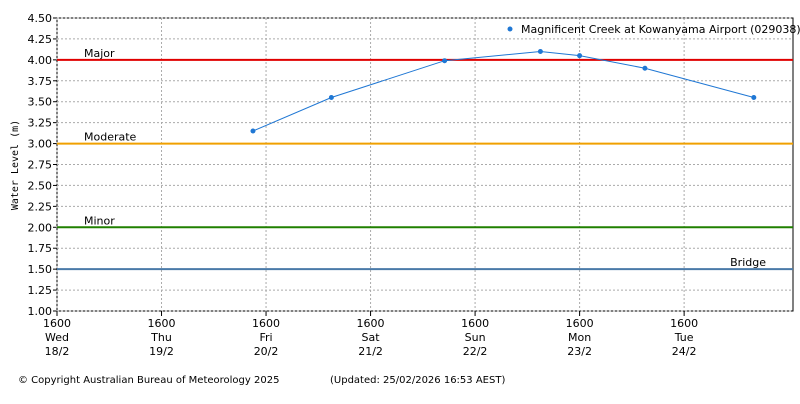  I want to click on y-tick-label: 3.00, so click(40, 144).